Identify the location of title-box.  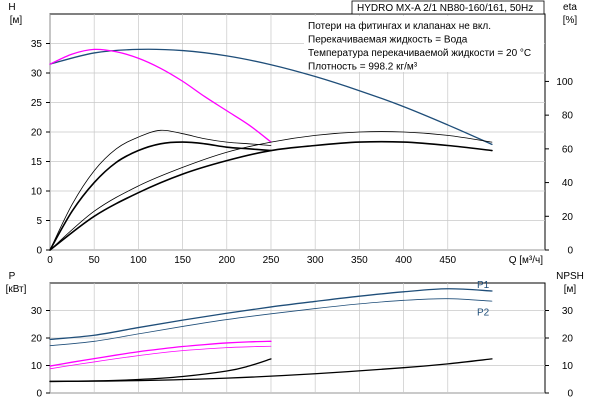
(448, 7).